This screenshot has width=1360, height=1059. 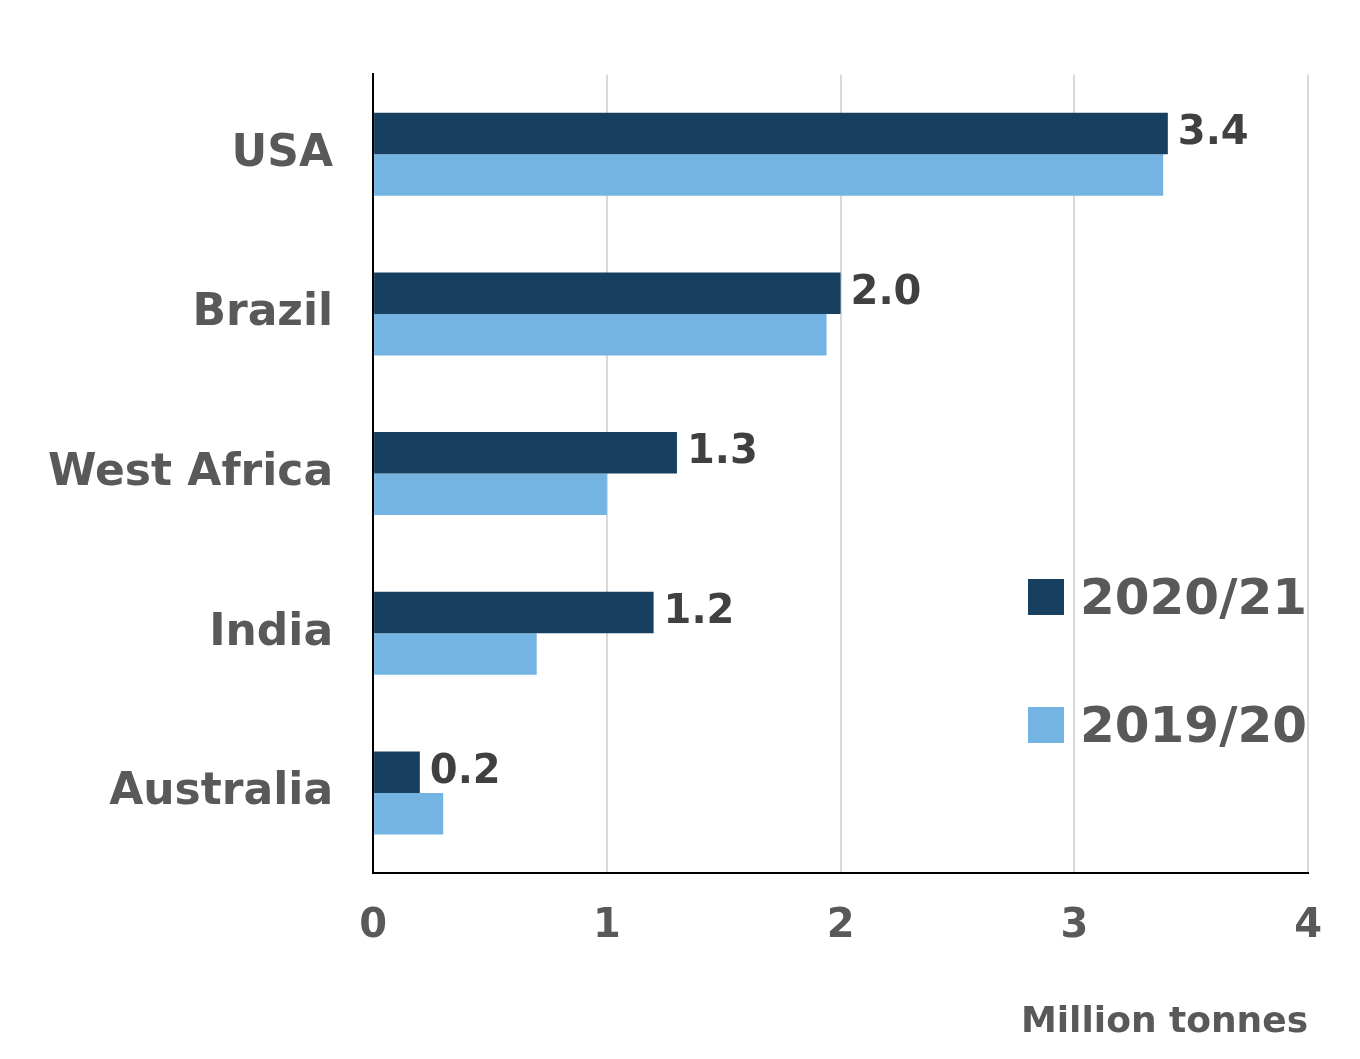 What do you see at coordinates (465, 768) in the screenshot?
I see `data-label: 0.2` at bounding box center [465, 768].